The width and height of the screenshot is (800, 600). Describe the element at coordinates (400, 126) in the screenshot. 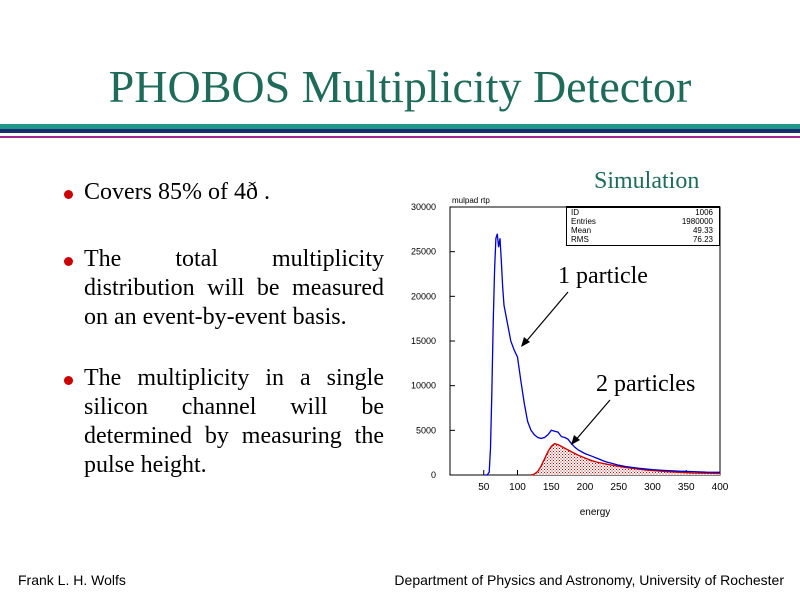

I see `title-rule-teal` at that location.